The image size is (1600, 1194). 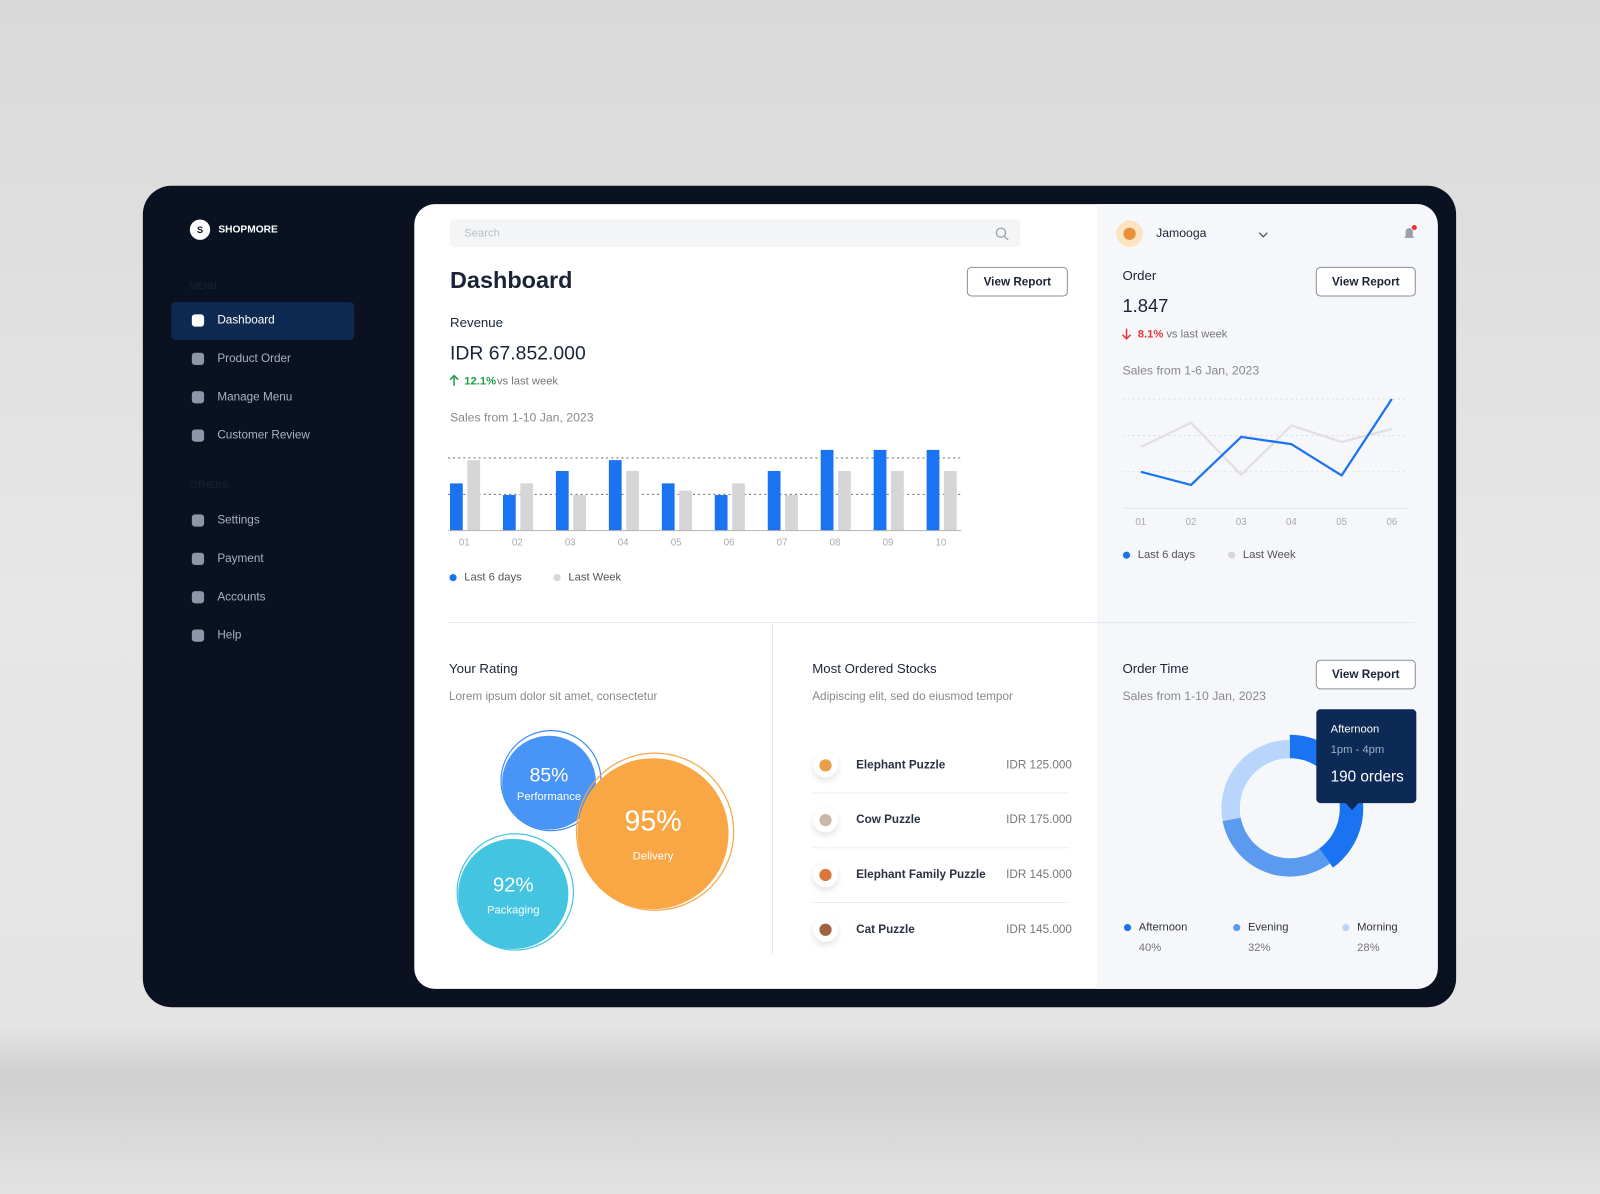 I want to click on notification-bell, so click(x=1410, y=231).